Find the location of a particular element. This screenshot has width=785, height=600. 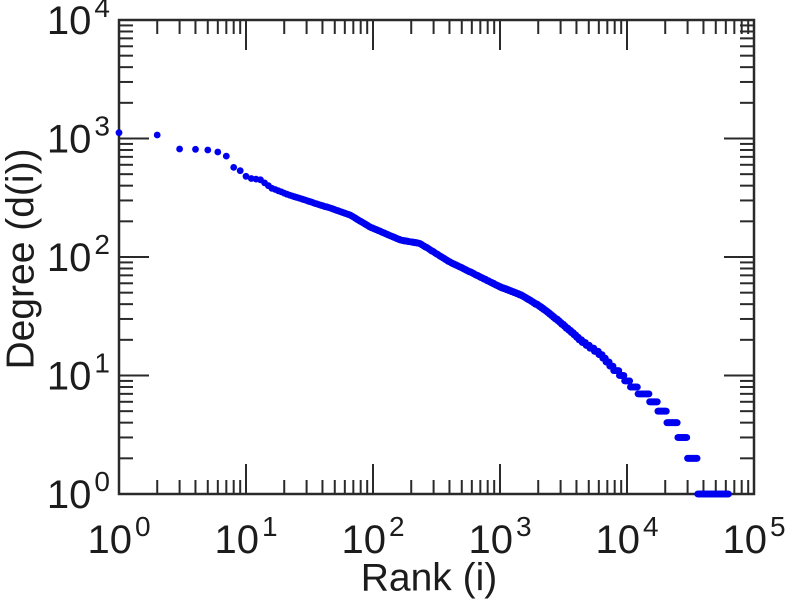

y-tick-label: 10 2 is located at coordinates (78, 254).